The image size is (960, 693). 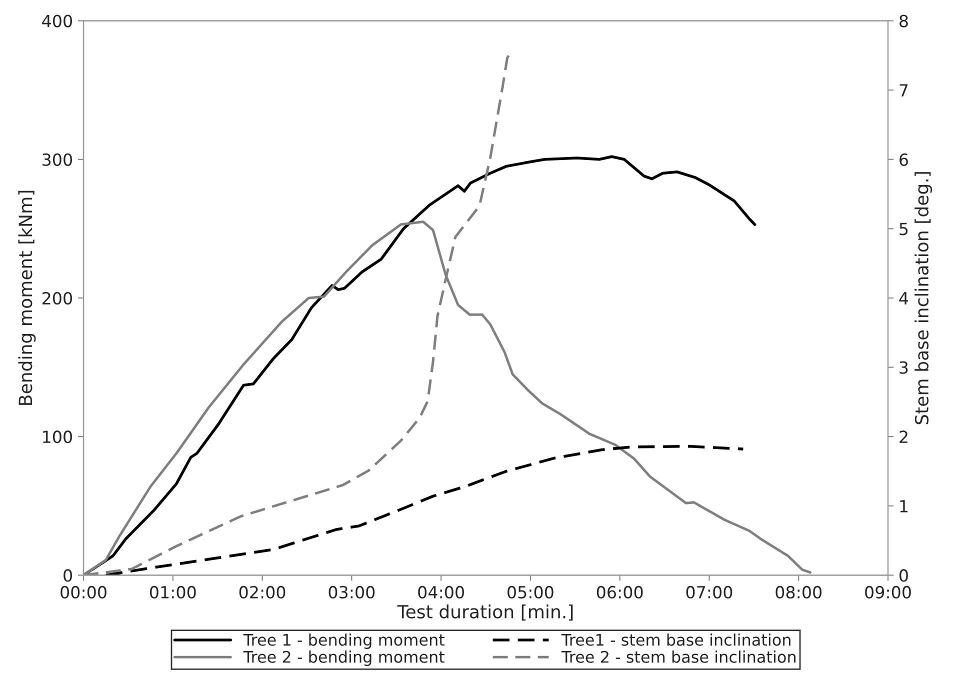 What do you see at coordinates (57, 298) in the screenshot?
I see `y-tick-label: 200` at bounding box center [57, 298].